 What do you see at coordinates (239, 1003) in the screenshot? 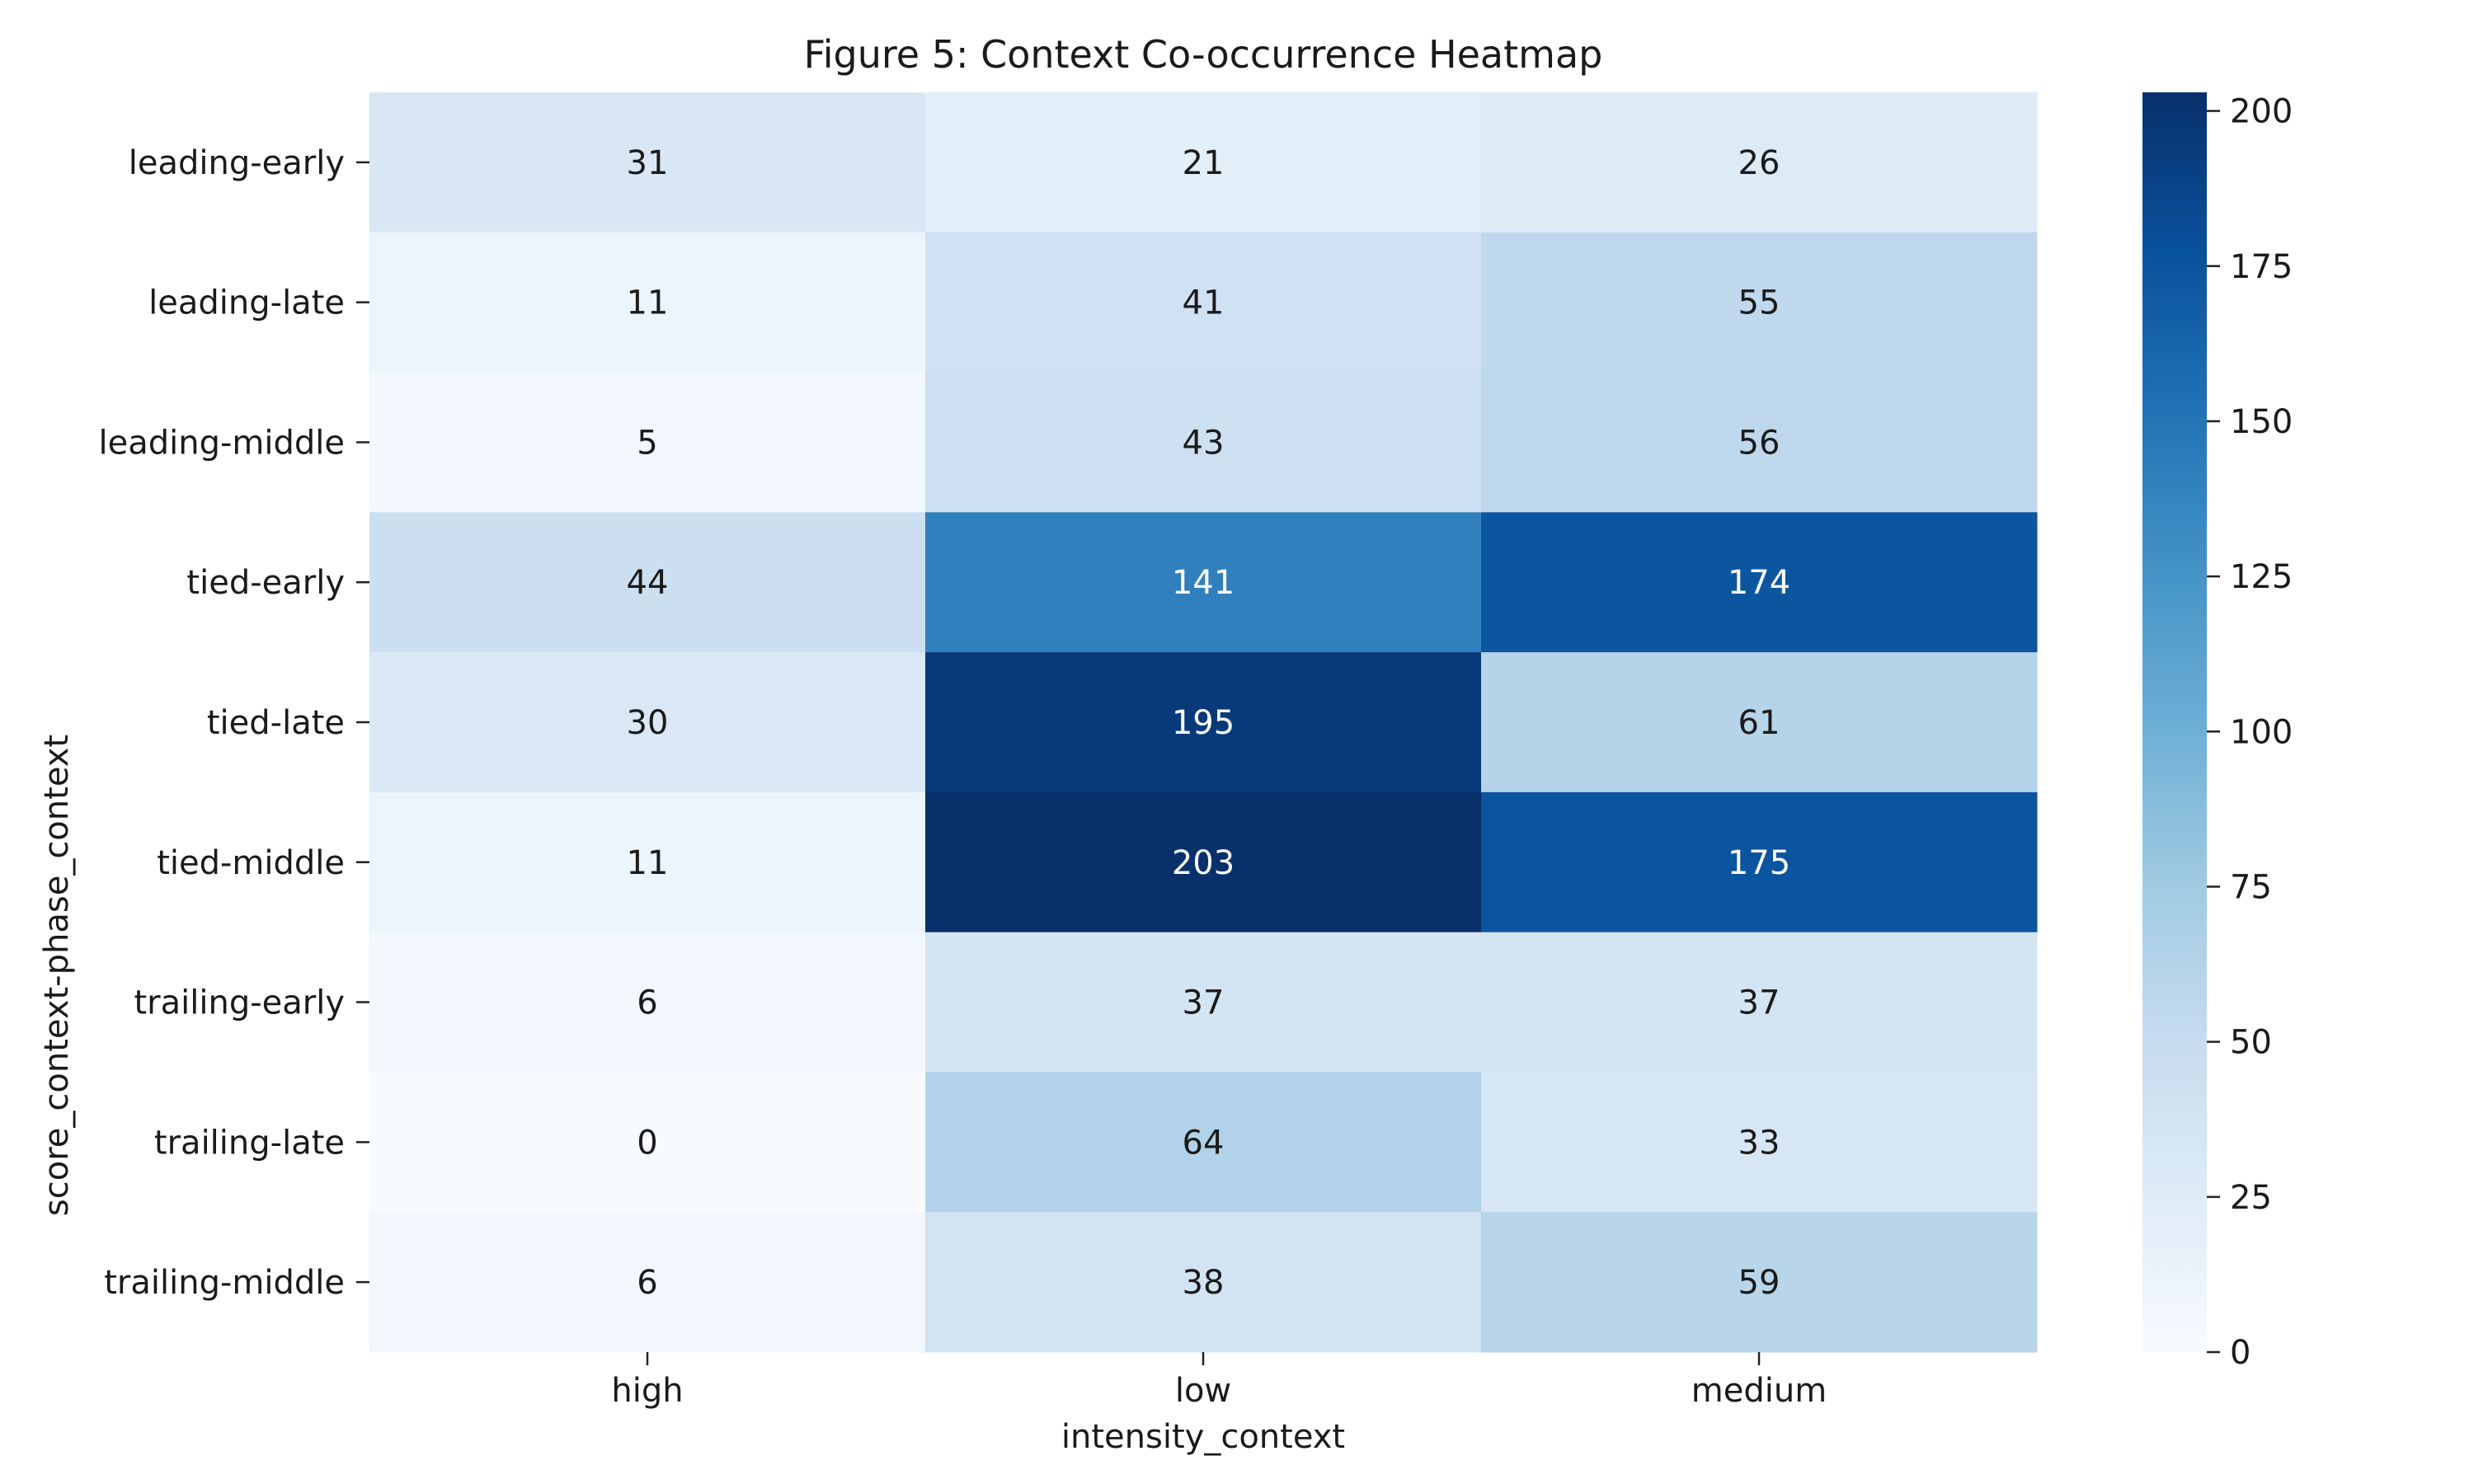
I see `y-tick-label: trailing-early` at bounding box center [239, 1003].